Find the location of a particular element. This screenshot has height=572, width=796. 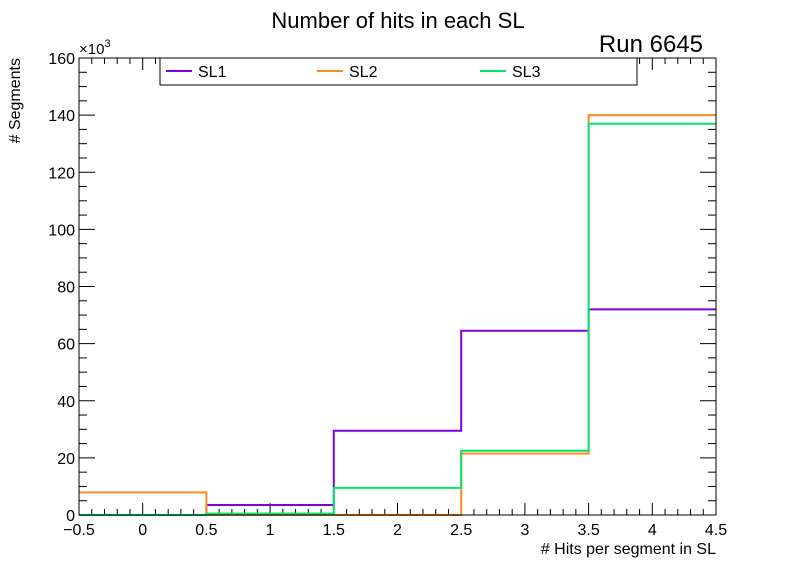

x-tick-labels: −0.5 0 0.5 1 1.5 2 2.5 3 3.5 4 4.5 is located at coordinates (395, 530).